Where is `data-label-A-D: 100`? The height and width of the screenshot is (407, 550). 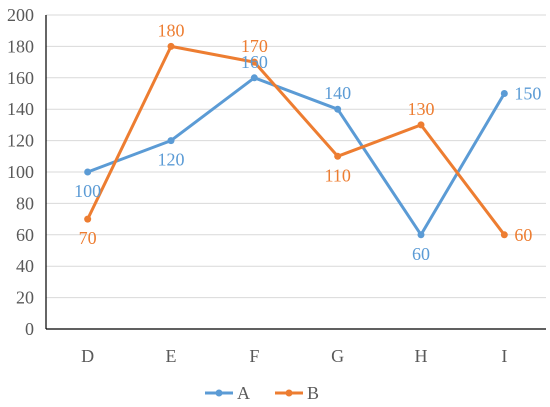
data-label-A-D: 100 is located at coordinates (87, 191).